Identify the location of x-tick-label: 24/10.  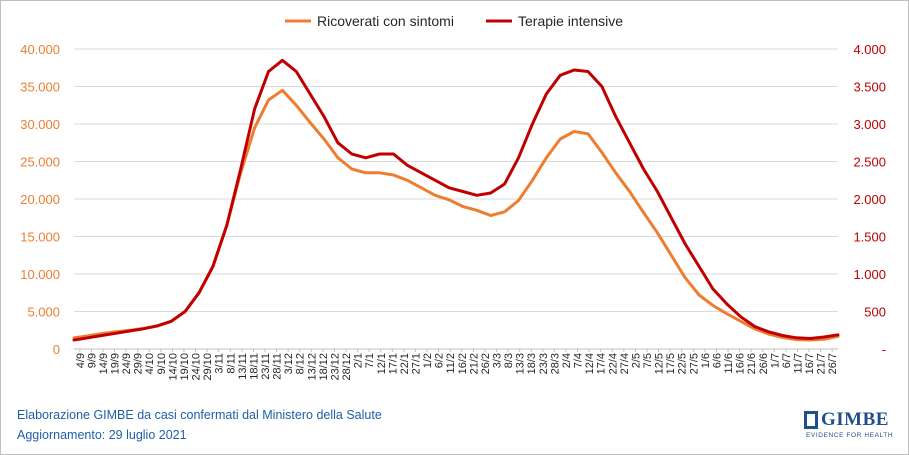
(197, 367).